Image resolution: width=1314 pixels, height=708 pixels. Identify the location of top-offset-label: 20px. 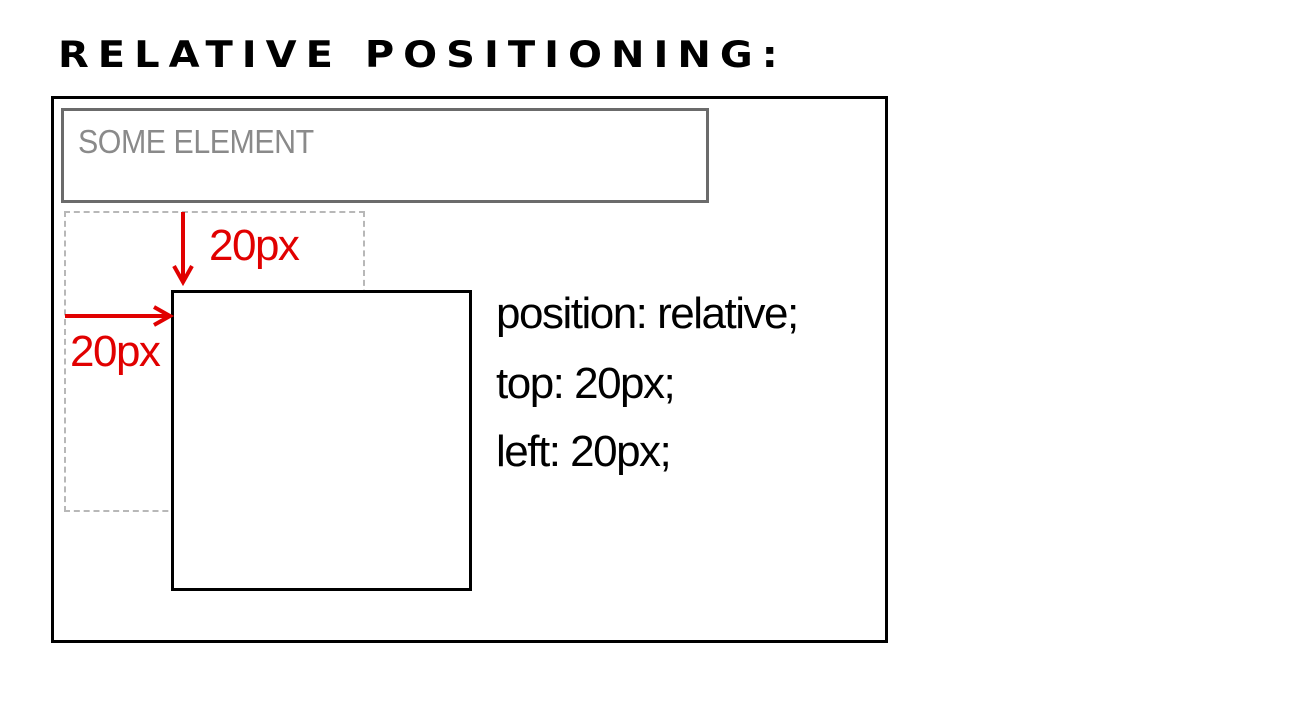
(254, 245).